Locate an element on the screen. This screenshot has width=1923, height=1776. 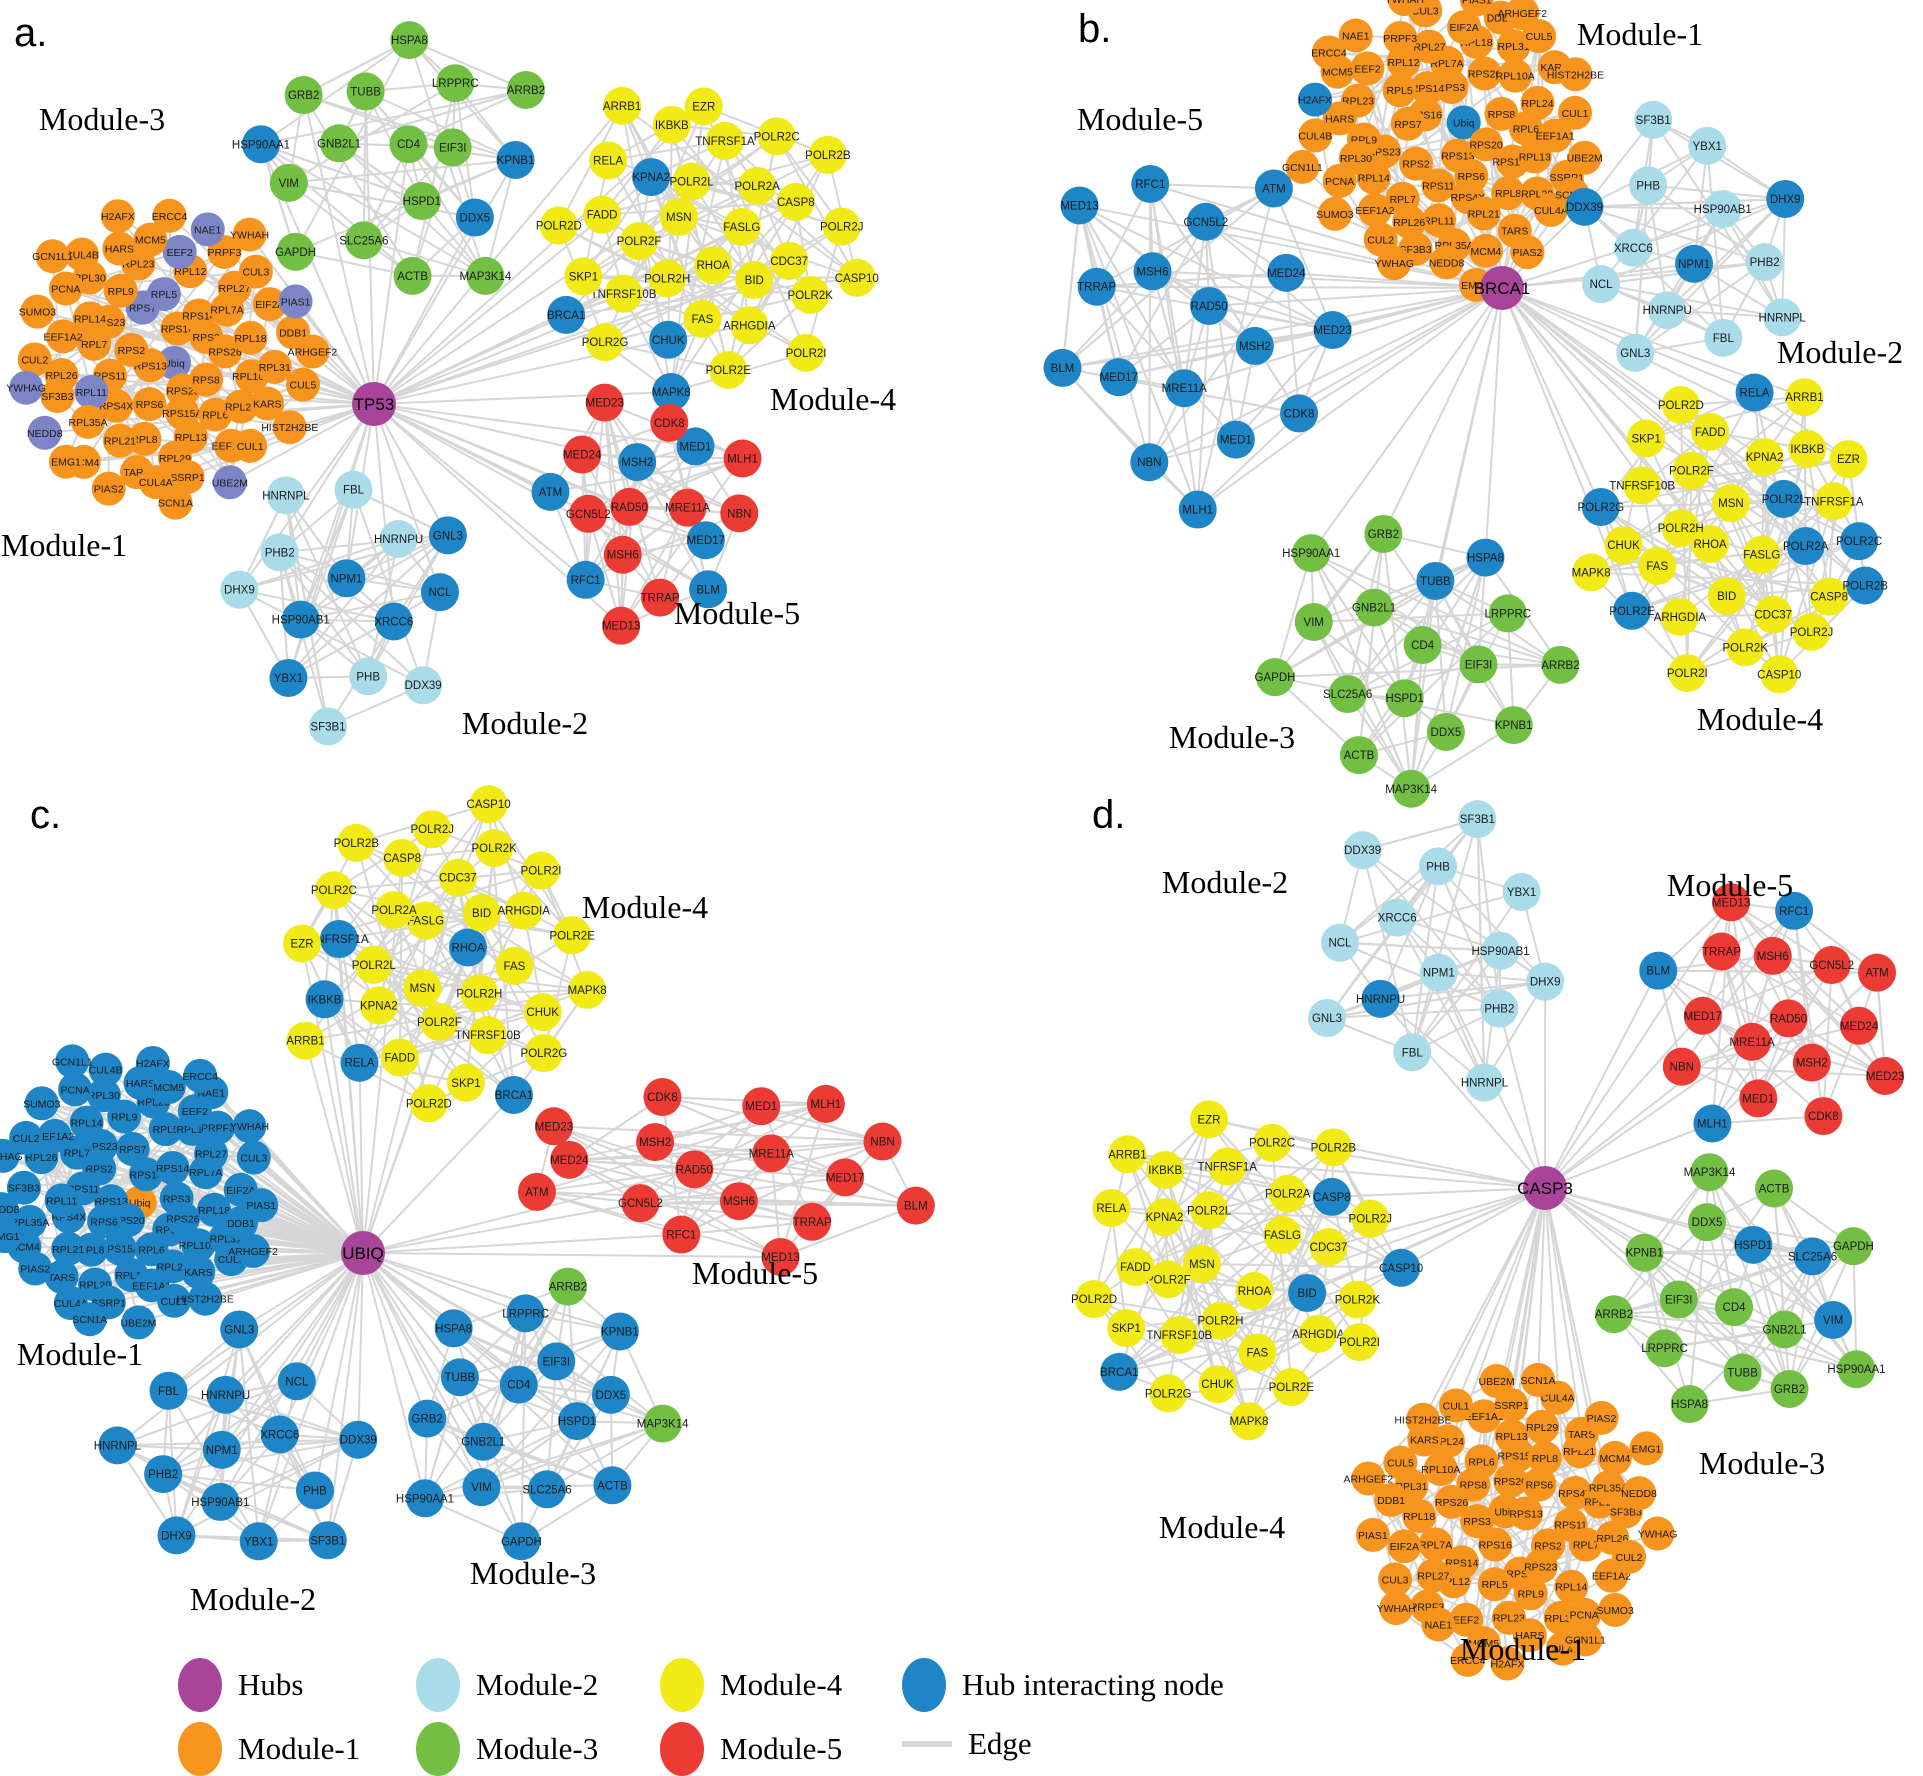
node-label: MED17 is located at coordinates (1119, 378).